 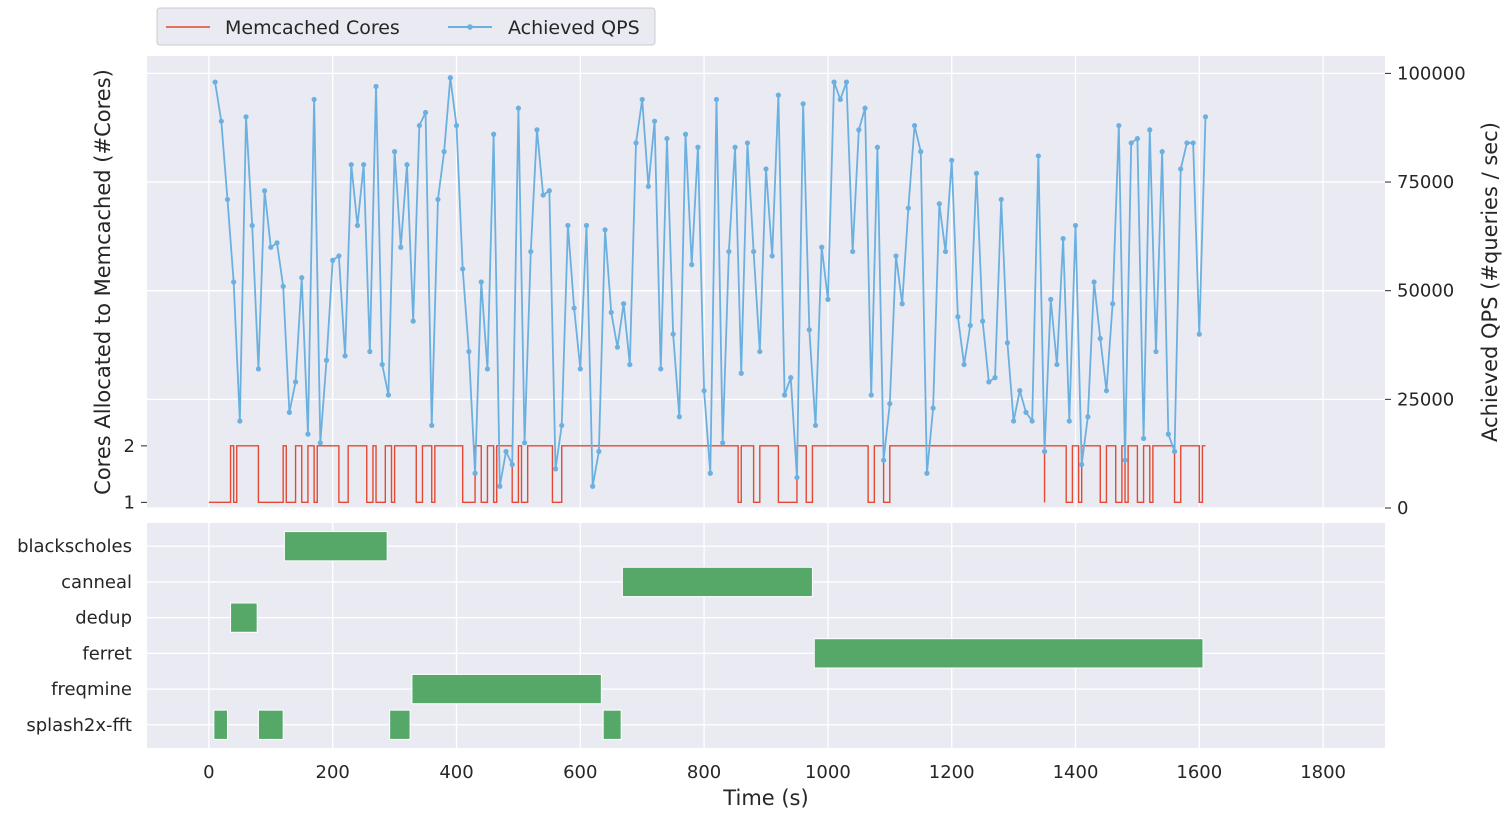 What do you see at coordinates (312, 28) in the screenshot?
I see `legend-label-memcached-cores: Memcached Cores` at bounding box center [312, 28].